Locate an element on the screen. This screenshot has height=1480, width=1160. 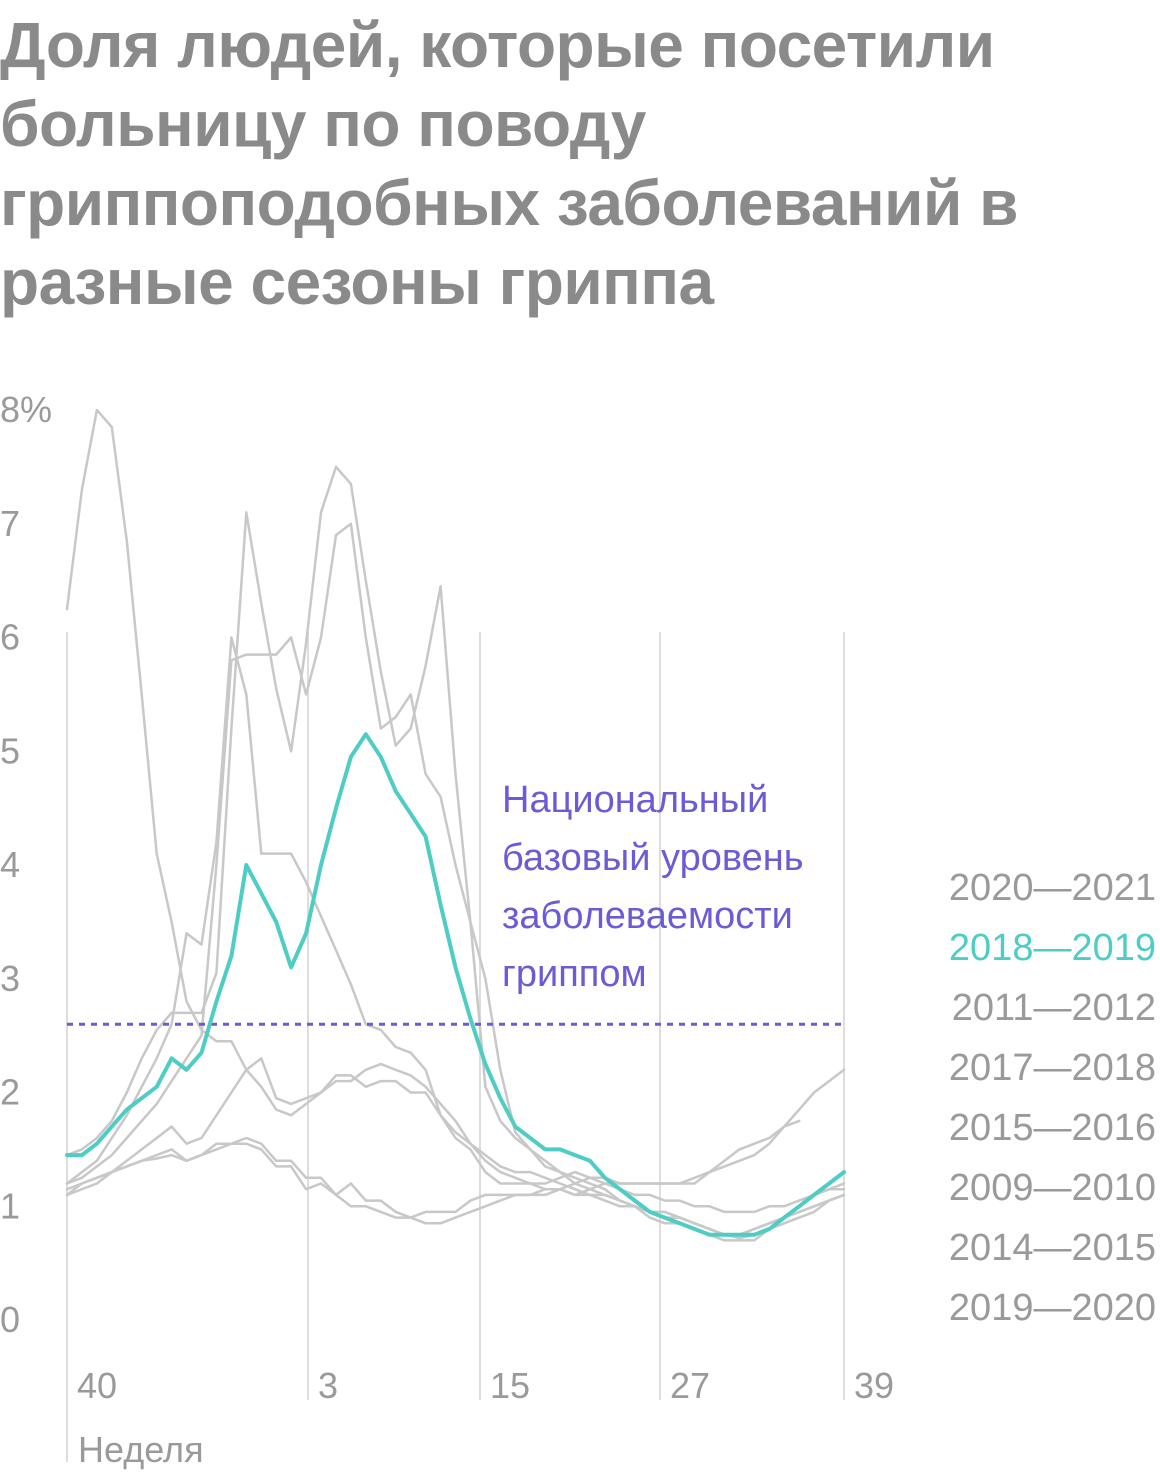
x-tick-label: 3 is located at coordinates (328, 1385).